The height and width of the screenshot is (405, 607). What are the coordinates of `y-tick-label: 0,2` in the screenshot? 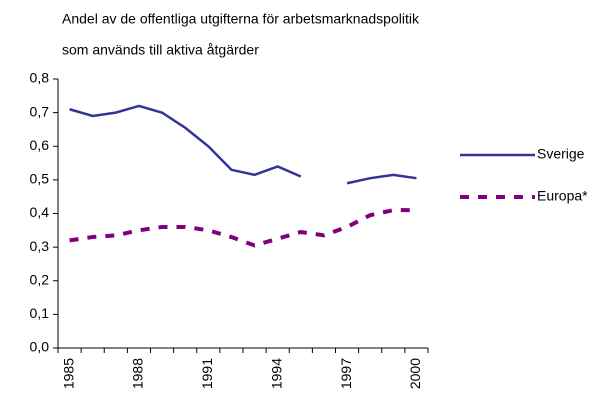 It's located at (40, 279).